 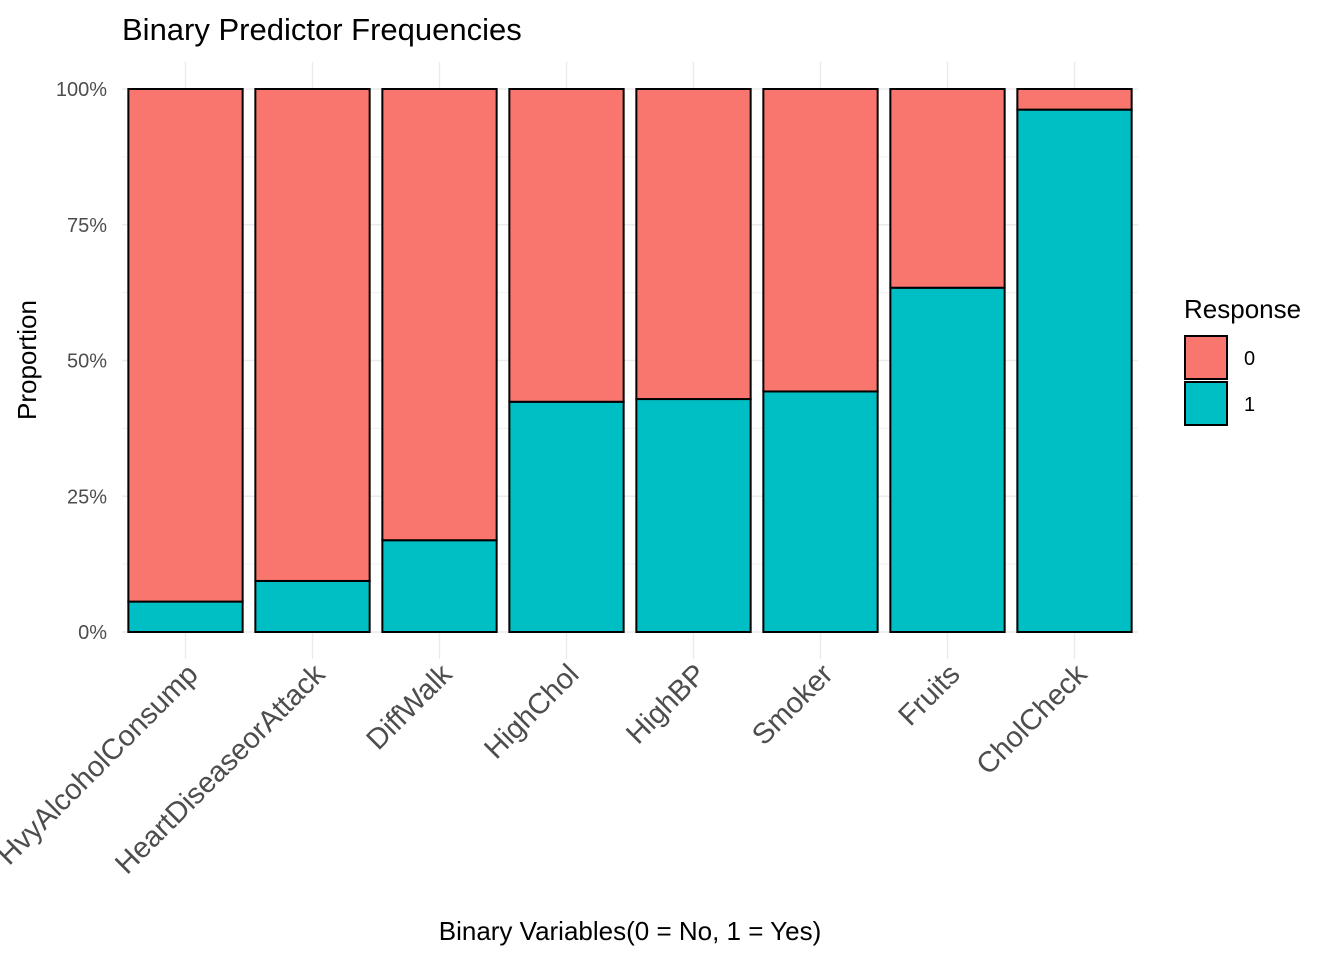 What do you see at coordinates (87, 362) in the screenshot?
I see `y-tick-label: 50%` at bounding box center [87, 362].